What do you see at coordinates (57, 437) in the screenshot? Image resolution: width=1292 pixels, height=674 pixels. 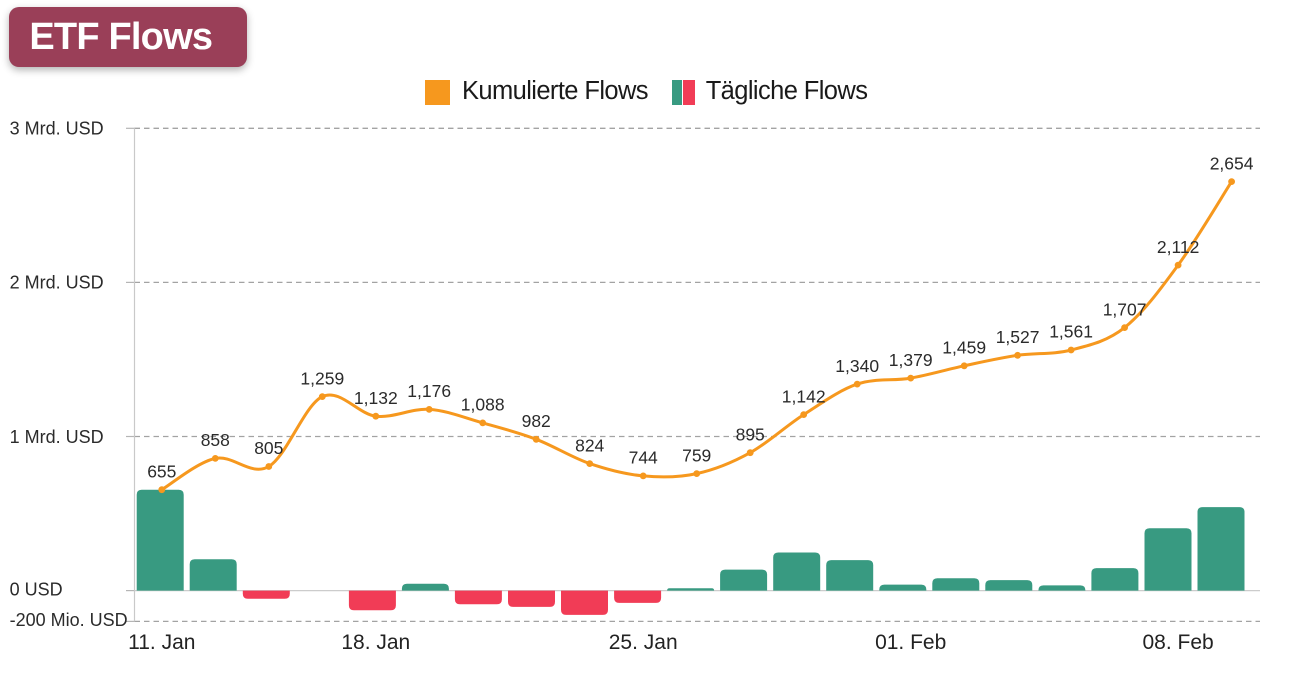 I see `svg-text: 1 Mrd. USD` at bounding box center [57, 437].